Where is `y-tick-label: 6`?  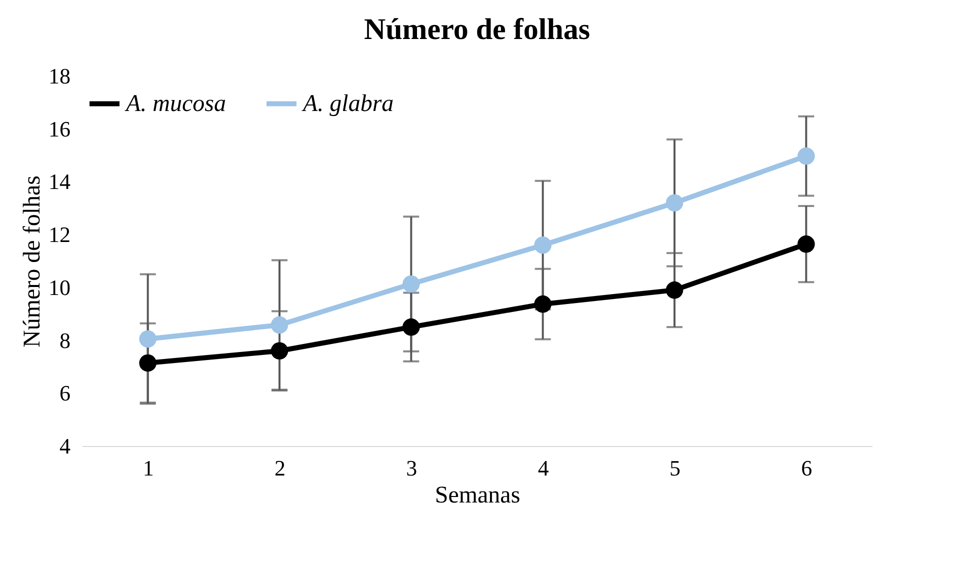
y-tick-label: 6 is located at coordinates (65, 393).